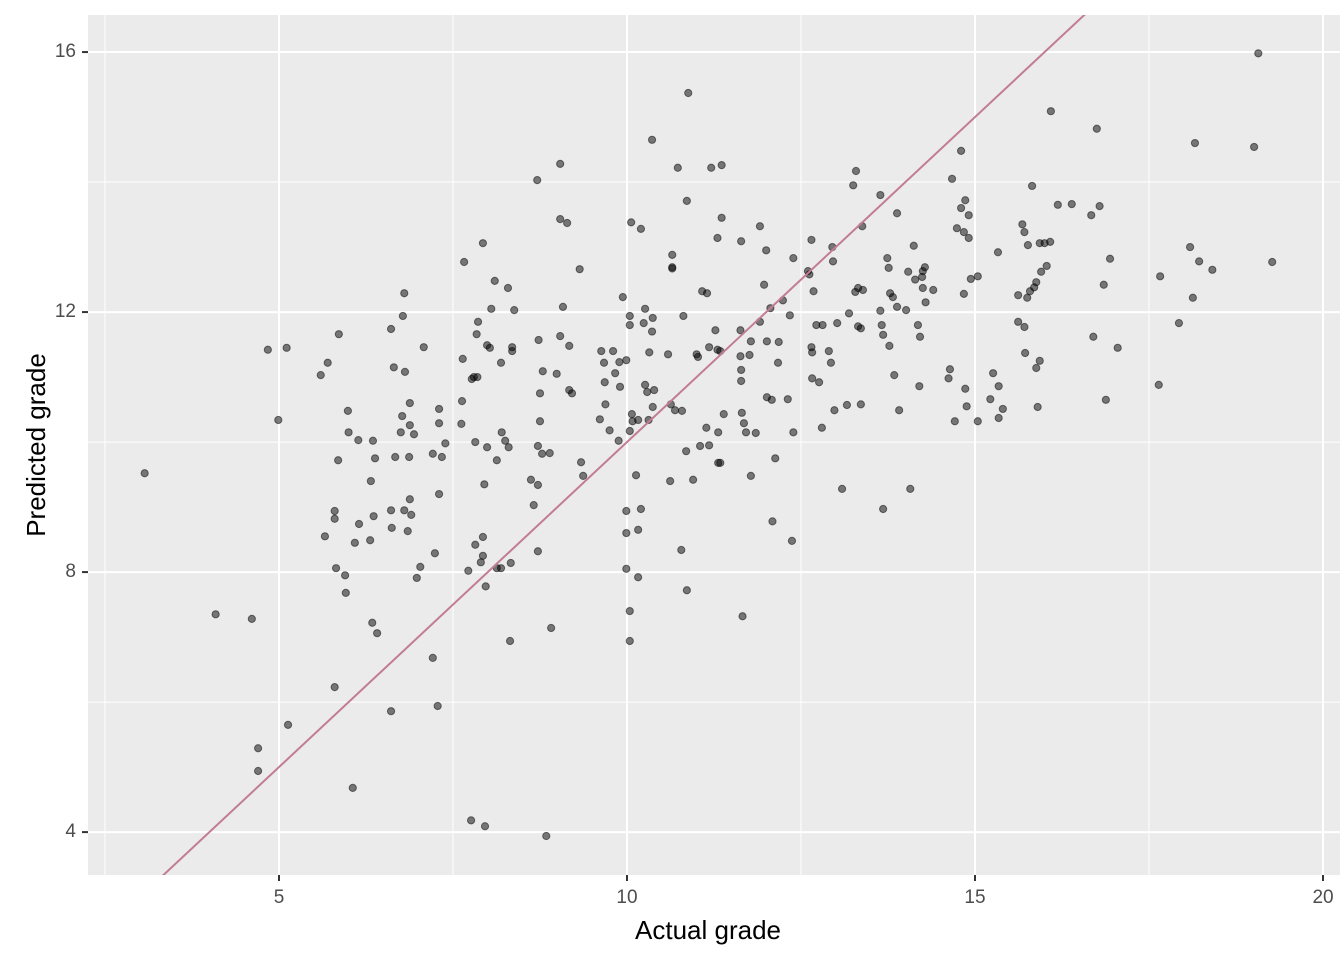  I want to click on y-tick-label: 4, so click(70, 831).